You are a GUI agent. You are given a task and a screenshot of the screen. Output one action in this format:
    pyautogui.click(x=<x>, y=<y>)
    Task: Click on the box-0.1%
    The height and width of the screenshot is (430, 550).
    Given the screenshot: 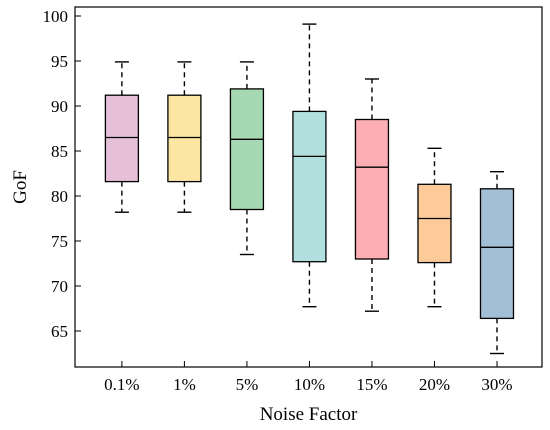 What is the action you would take?
    pyautogui.click(x=122, y=137)
    